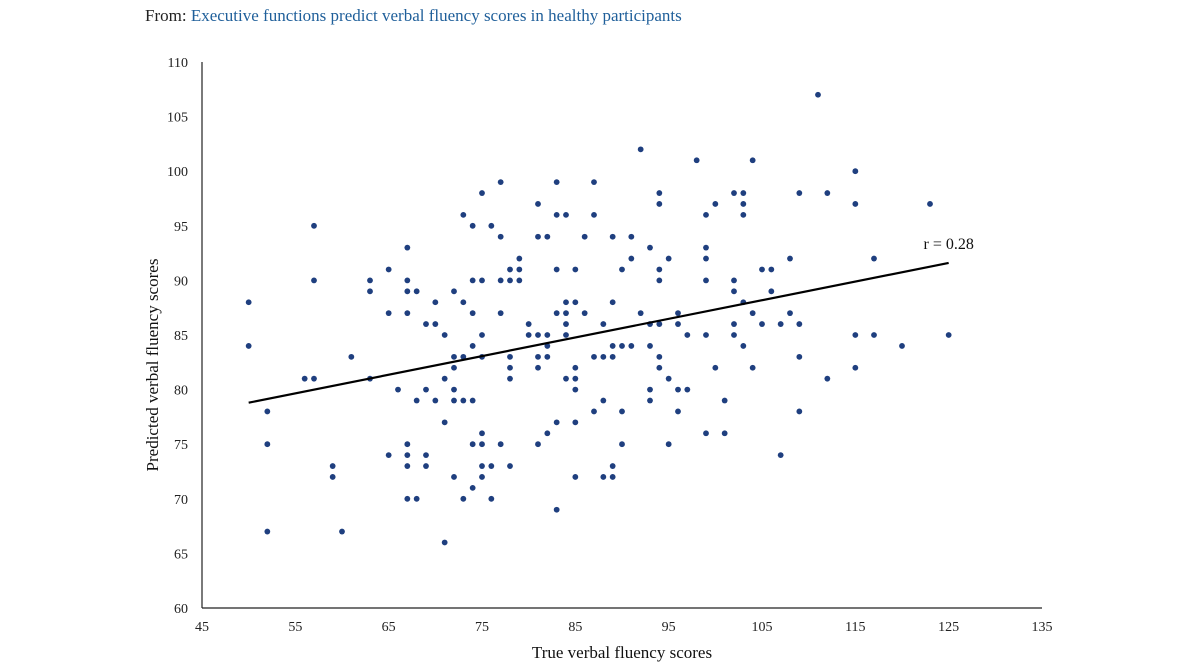 This screenshot has height=666, width=1200. Describe the element at coordinates (177, 118) in the screenshot. I see `y-tick-label: 105` at that location.